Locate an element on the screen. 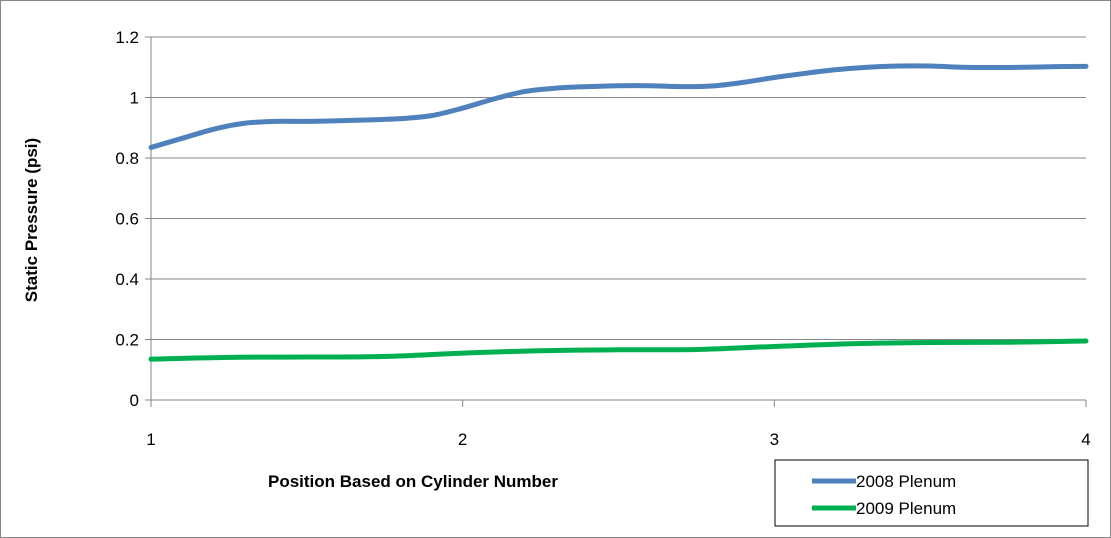 This screenshot has height=538, width=1111. y-tick-label: 0 is located at coordinates (134, 400).